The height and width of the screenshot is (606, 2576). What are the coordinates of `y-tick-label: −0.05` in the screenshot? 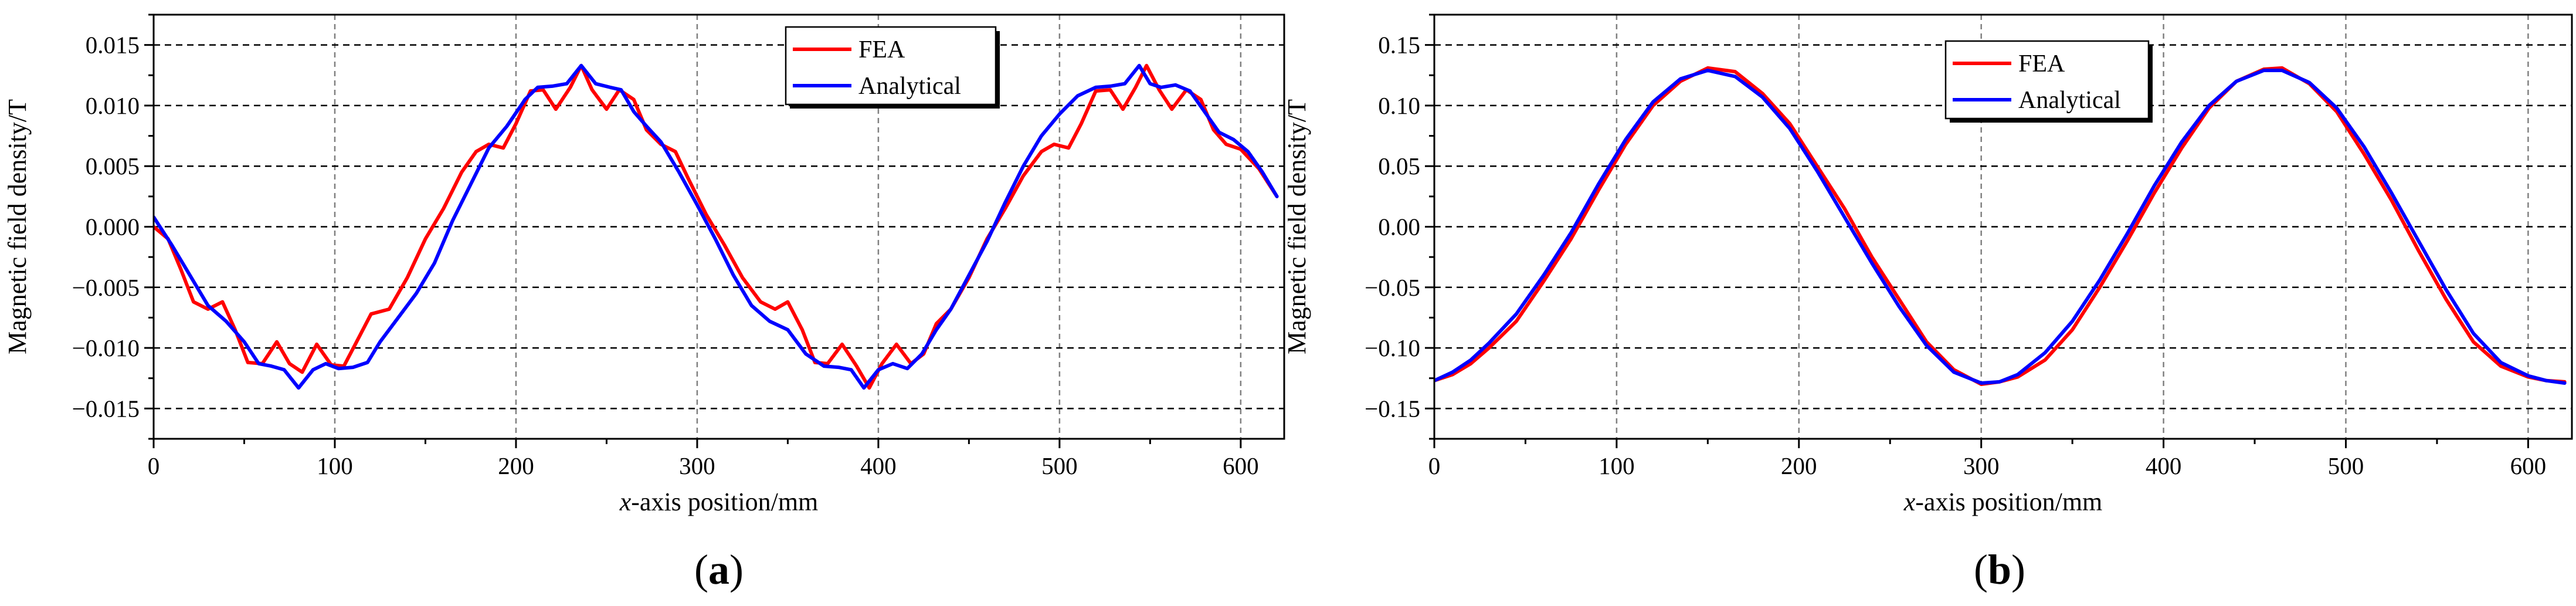 It's located at (1392, 288).